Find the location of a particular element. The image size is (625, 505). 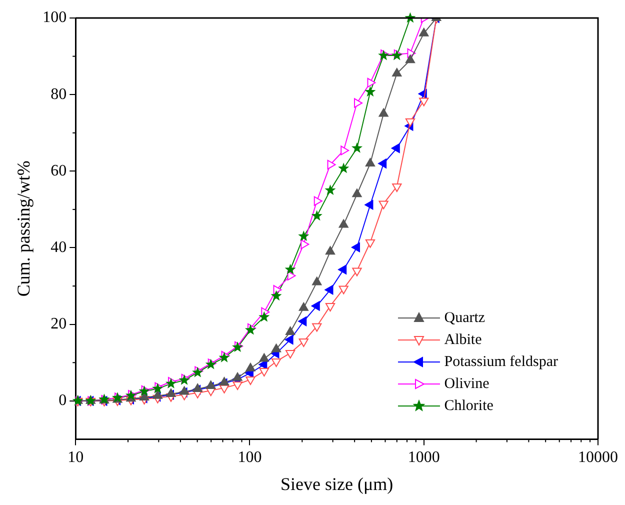

y-tick-label: 100 is located at coordinates (54, 17).